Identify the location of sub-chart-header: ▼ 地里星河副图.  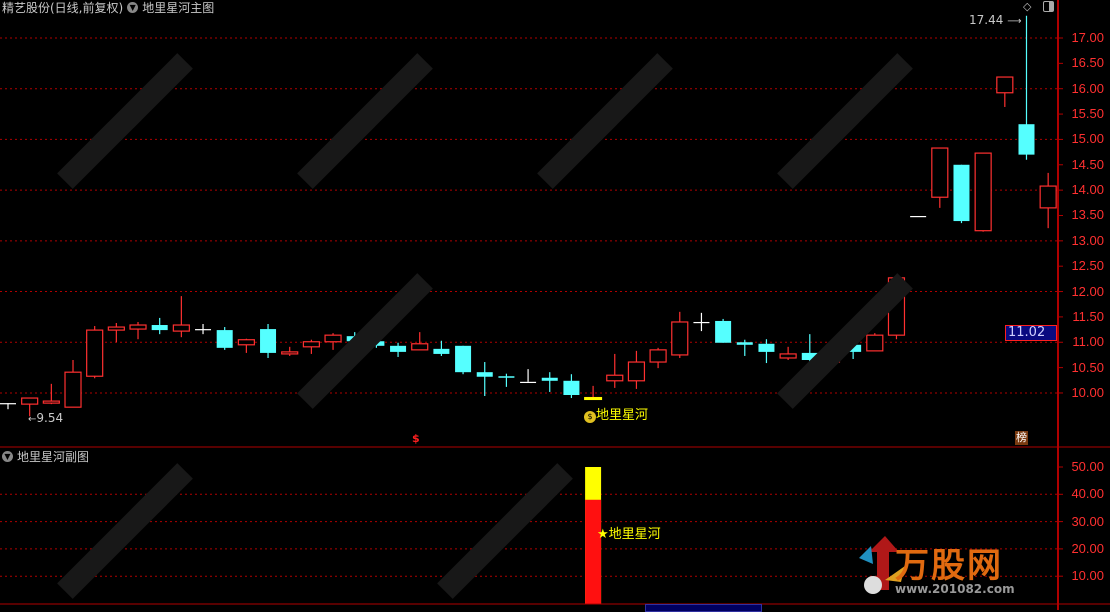
(45, 456).